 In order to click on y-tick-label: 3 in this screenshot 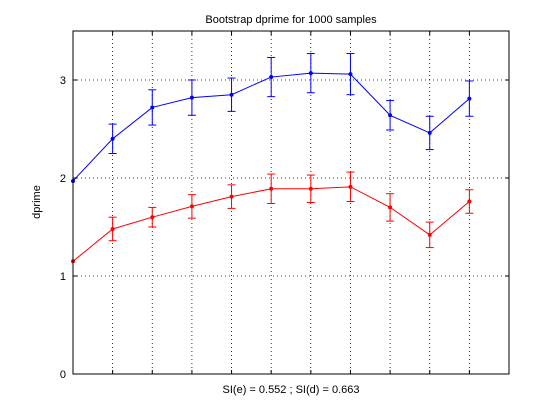, I will do `click(63, 81)`.